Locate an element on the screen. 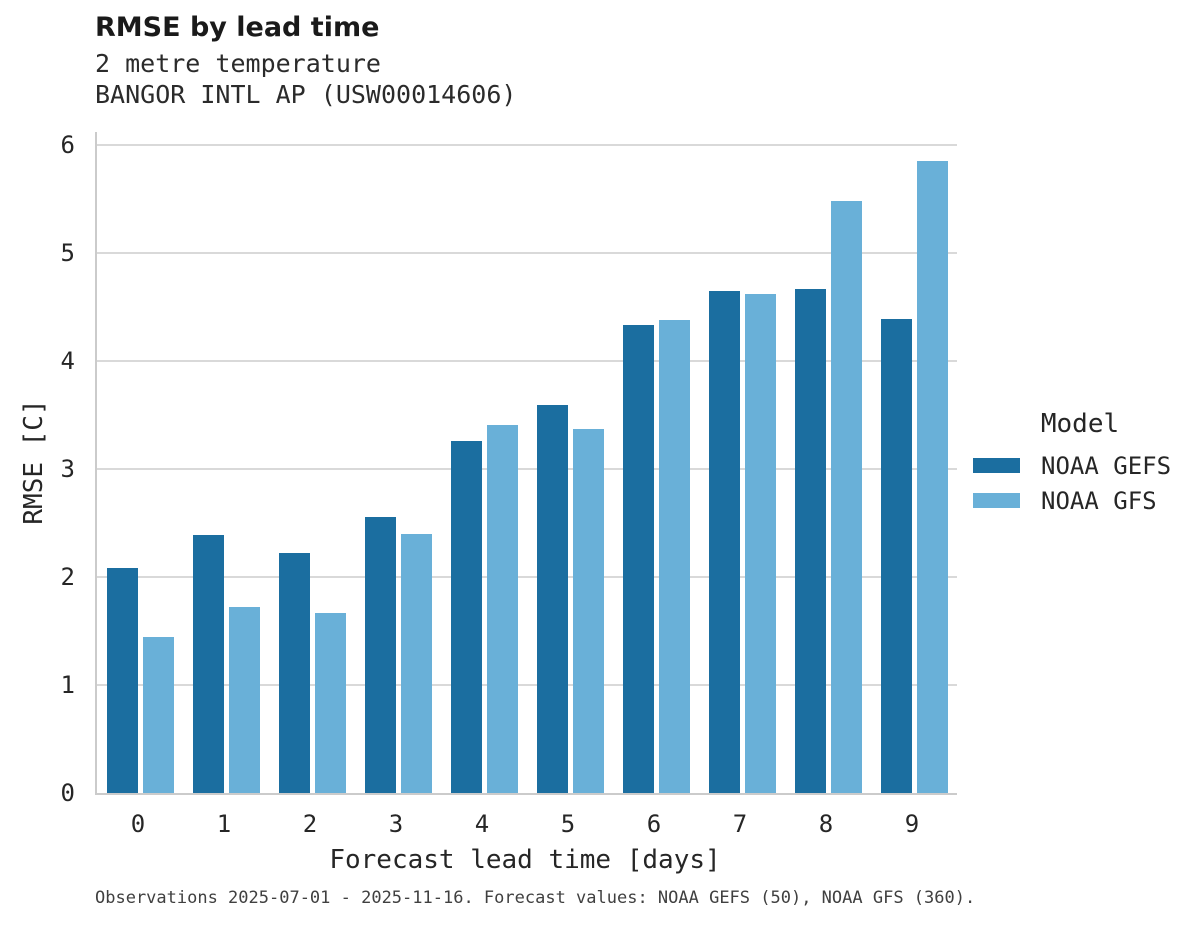 The image size is (1195, 928). legend-item-noaa-gfs: NOAA GFS is located at coordinates (1080, 500).